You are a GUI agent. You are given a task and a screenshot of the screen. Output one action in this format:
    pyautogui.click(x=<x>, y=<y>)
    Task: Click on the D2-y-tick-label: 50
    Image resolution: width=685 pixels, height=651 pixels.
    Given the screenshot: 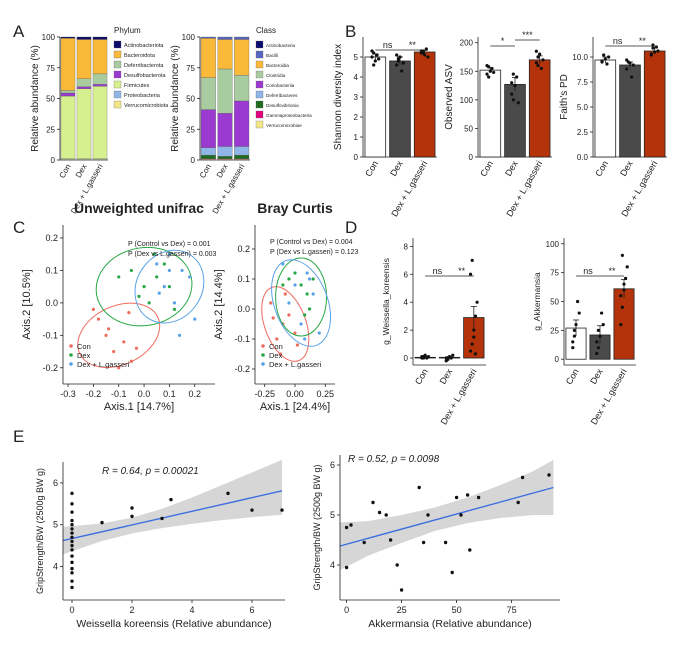 What is the action you would take?
    pyautogui.click(x=554, y=302)
    